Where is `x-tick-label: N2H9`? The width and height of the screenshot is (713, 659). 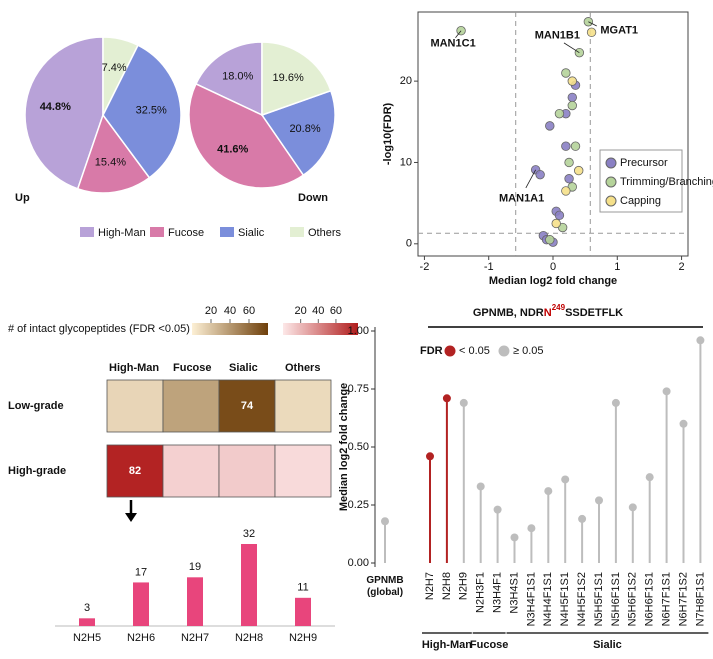 x-tick-label: N2H9 is located at coordinates (303, 638).